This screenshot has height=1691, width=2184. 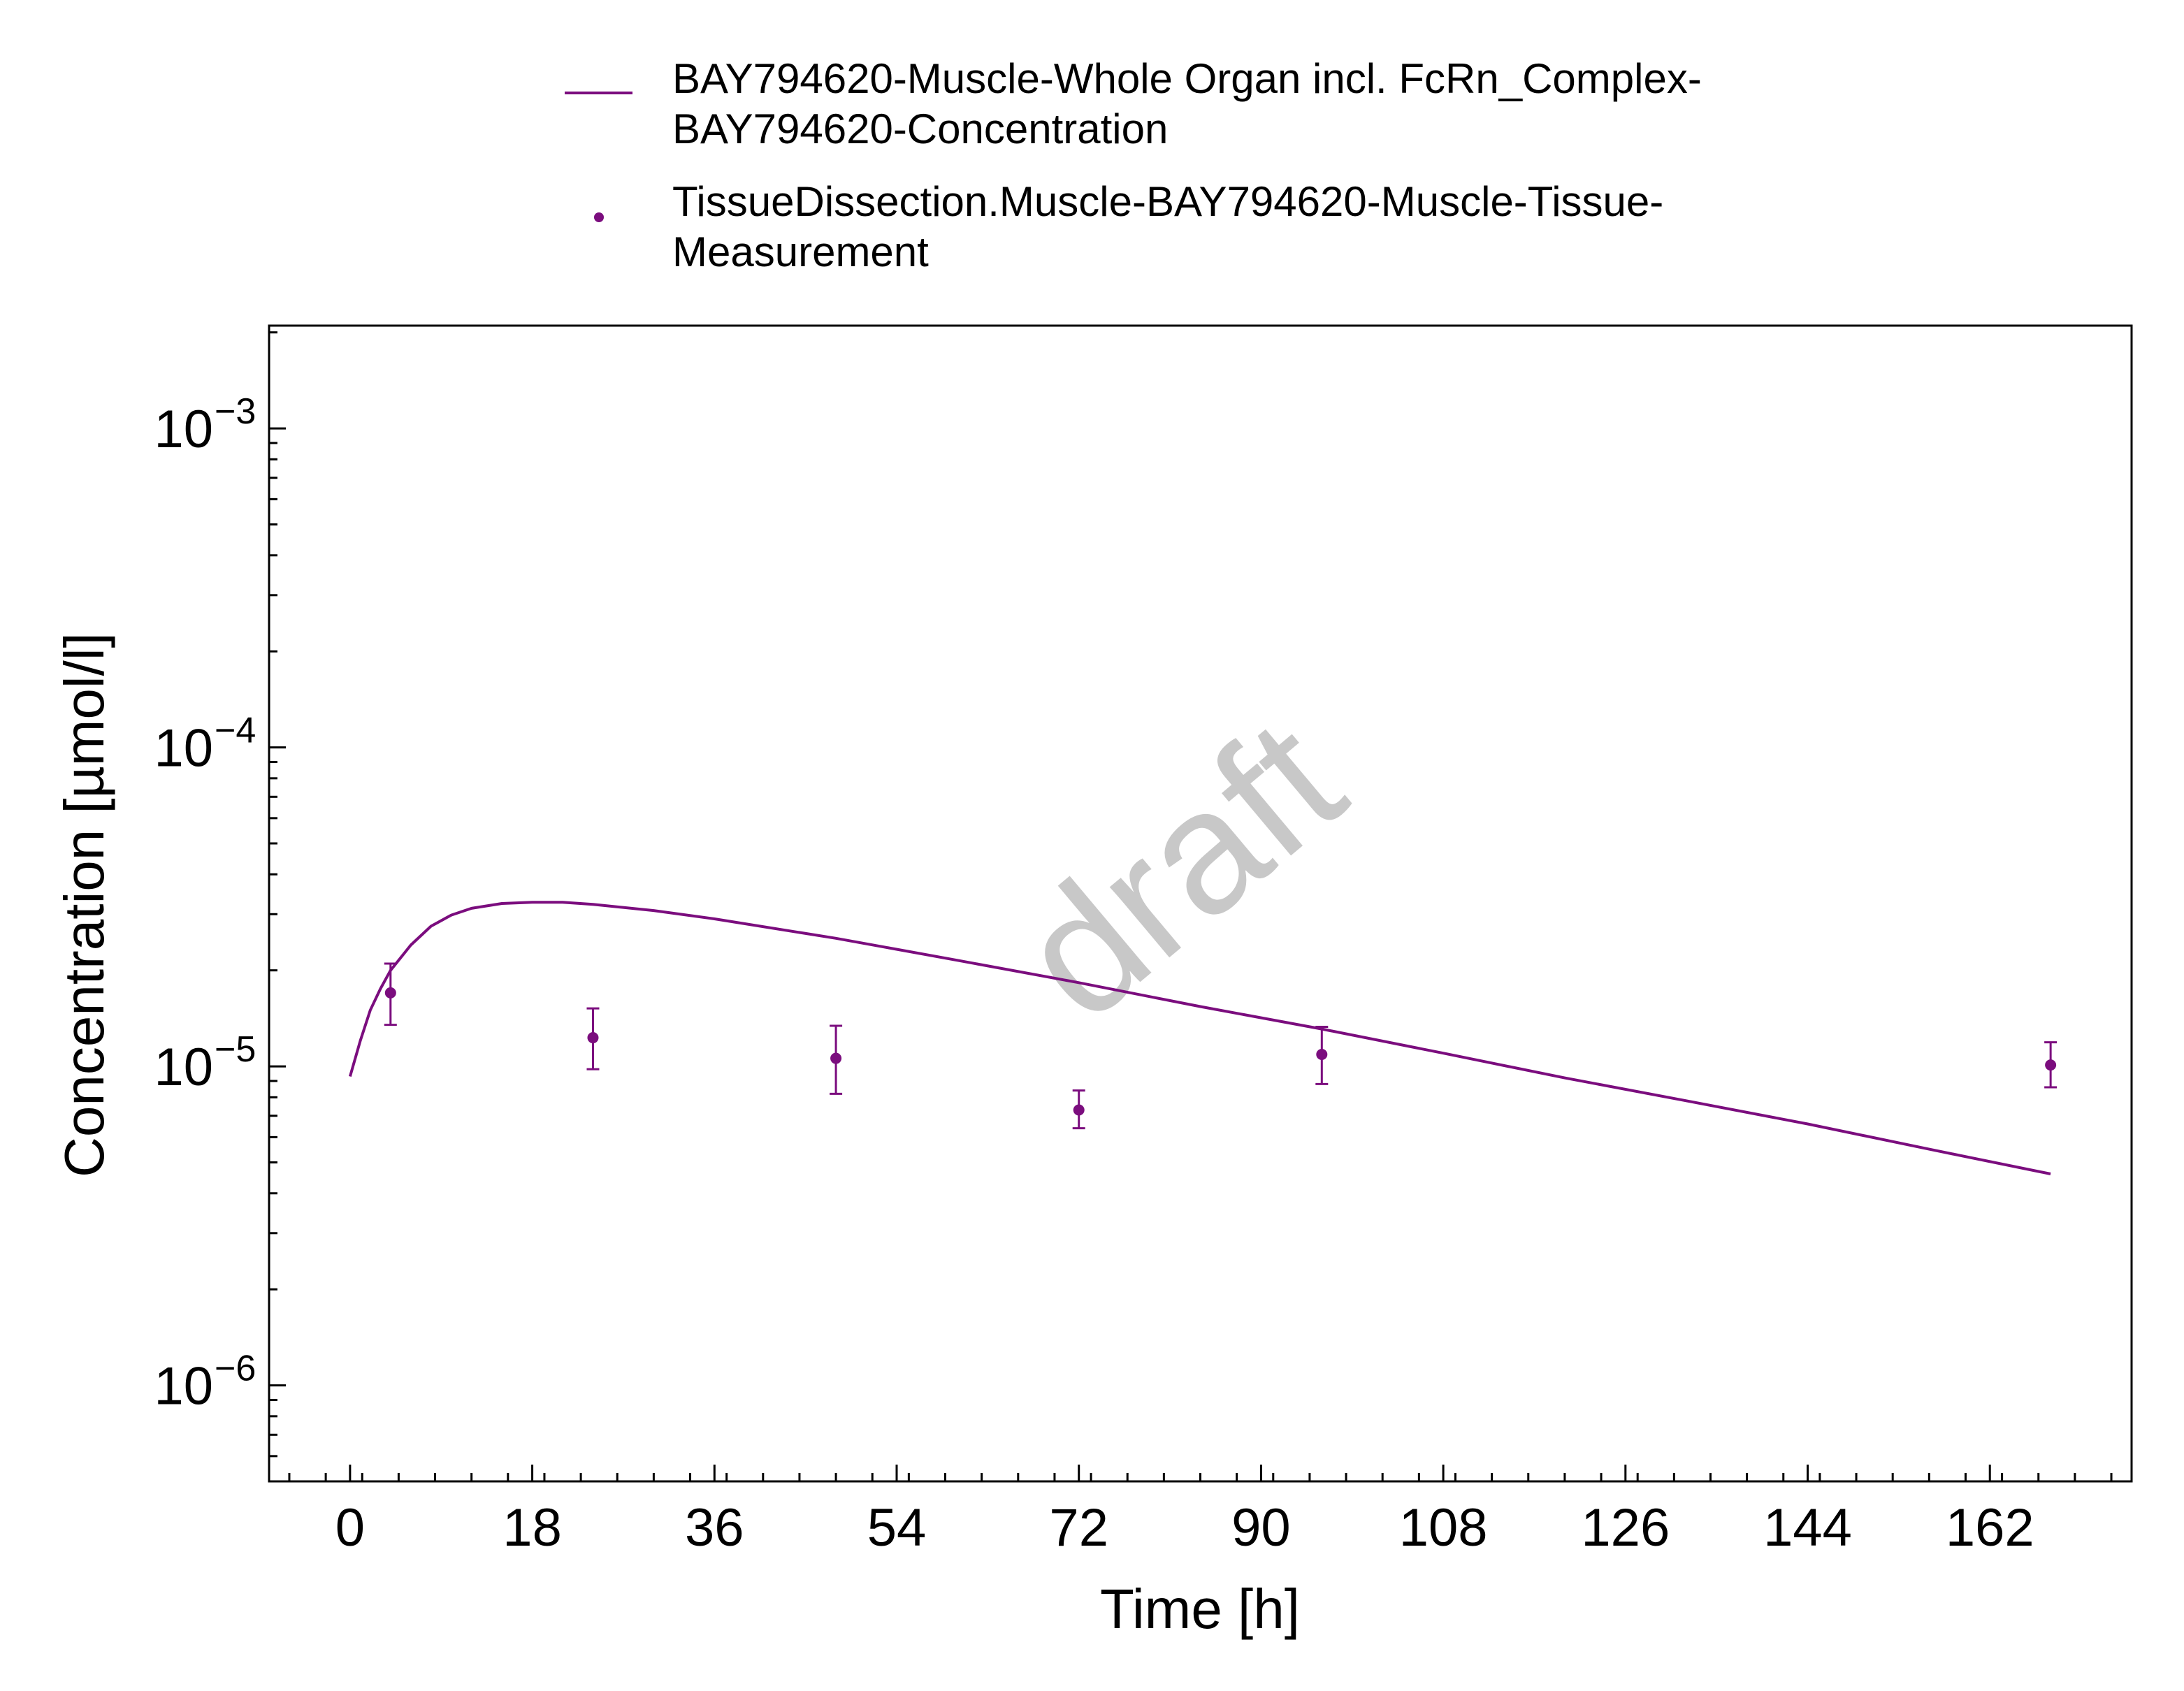 I want to click on y-tick-label: 10 −4, so click(x=205, y=744).